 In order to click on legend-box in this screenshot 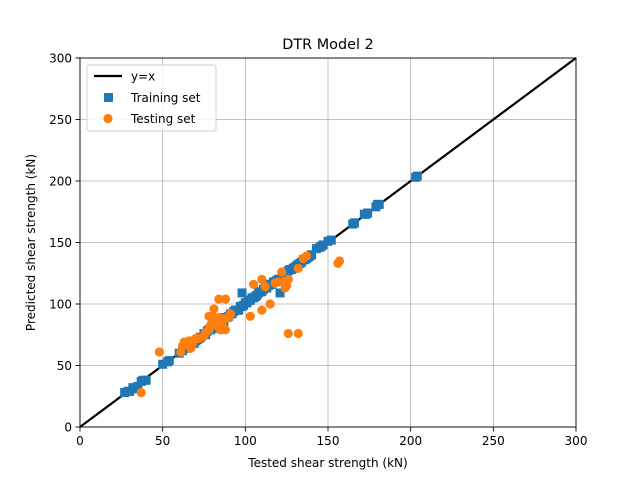, I will do `click(151, 98)`.